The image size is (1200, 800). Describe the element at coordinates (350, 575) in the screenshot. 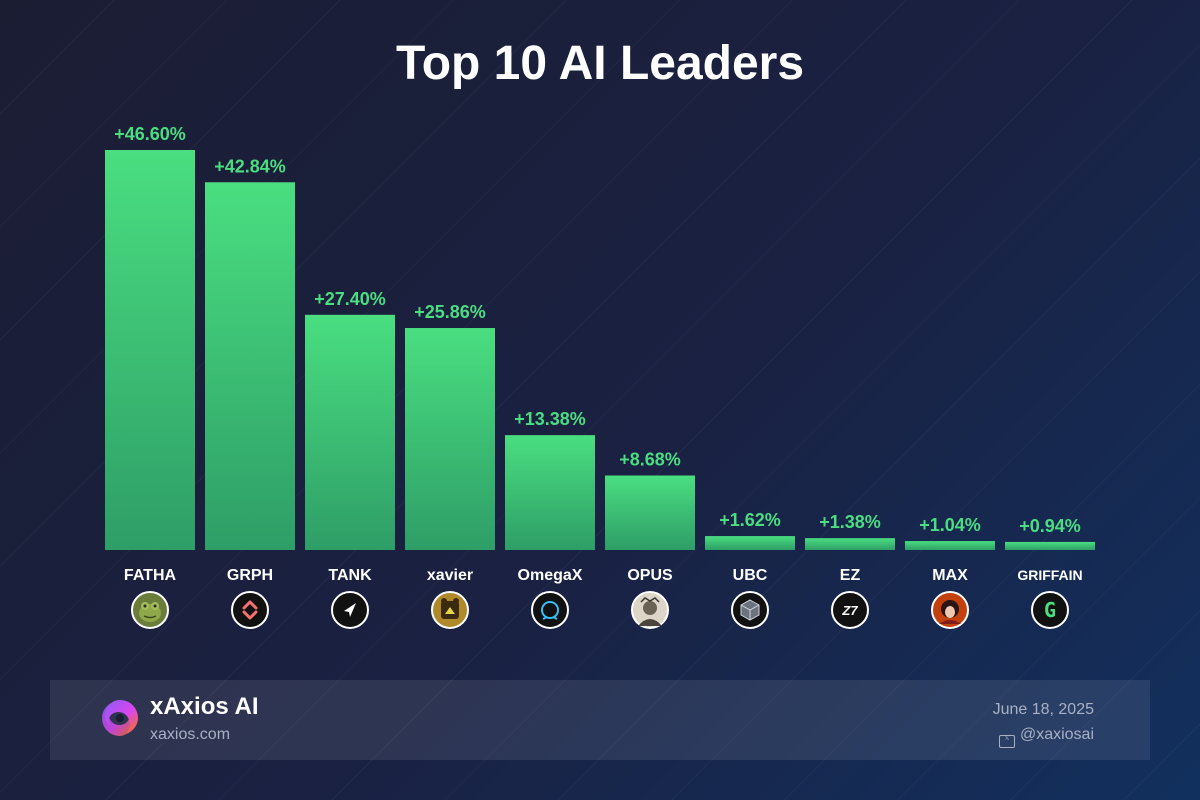

I see `category-label-tank: TANK` at that location.